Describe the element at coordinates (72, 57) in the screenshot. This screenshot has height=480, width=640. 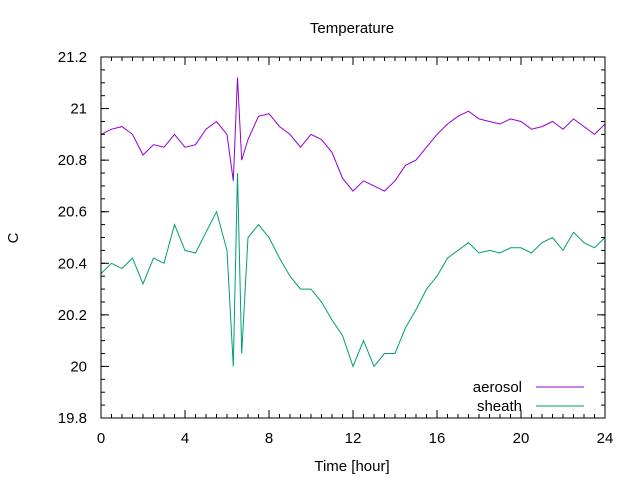
I see `y-tick-label: 21.2` at that location.